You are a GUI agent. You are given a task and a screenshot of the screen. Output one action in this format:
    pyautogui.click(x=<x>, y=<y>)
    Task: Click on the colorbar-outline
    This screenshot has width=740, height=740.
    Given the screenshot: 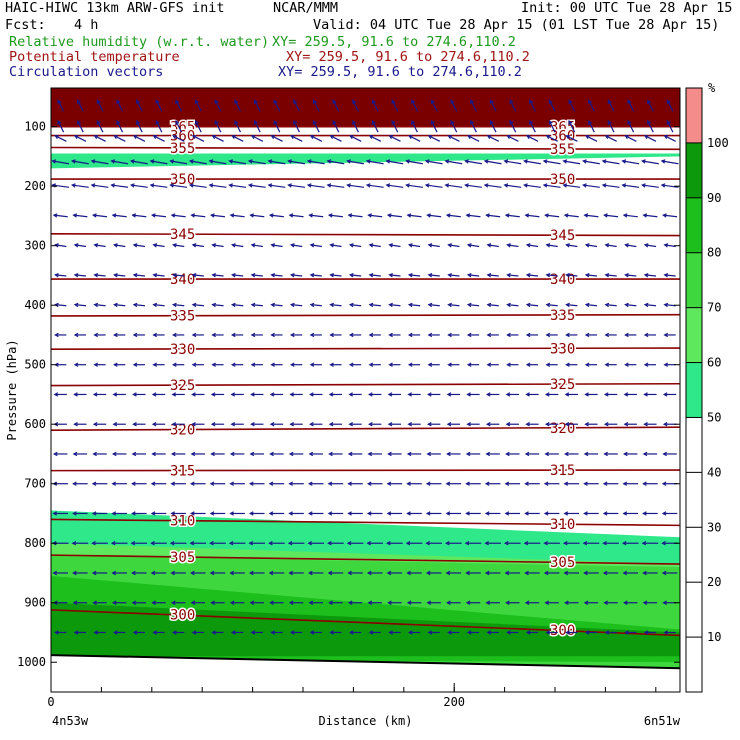 What is the action you would take?
    pyautogui.click(x=694, y=390)
    